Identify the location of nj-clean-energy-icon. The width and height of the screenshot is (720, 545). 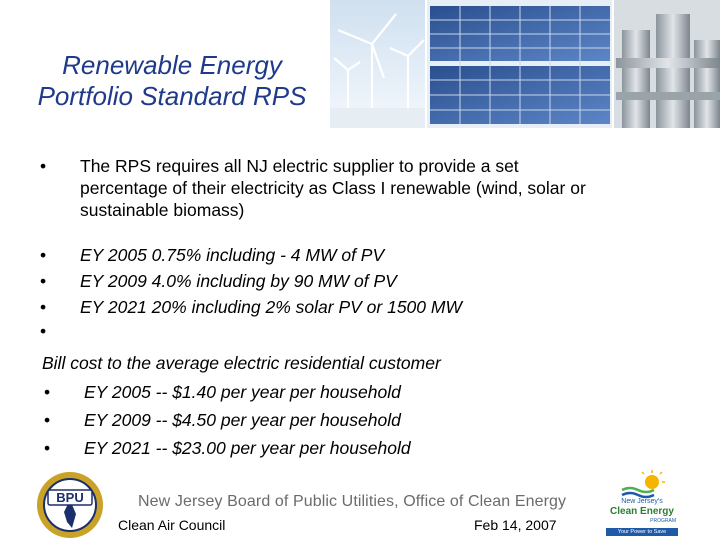
(642, 503).